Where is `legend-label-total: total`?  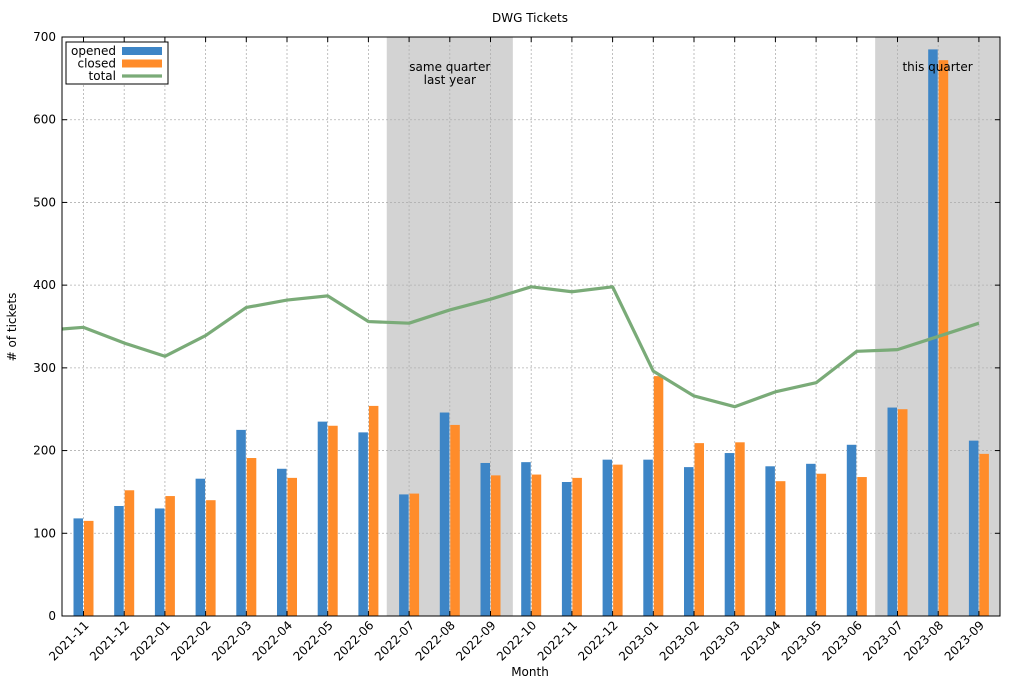
legend-label-total: total is located at coordinates (102, 76).